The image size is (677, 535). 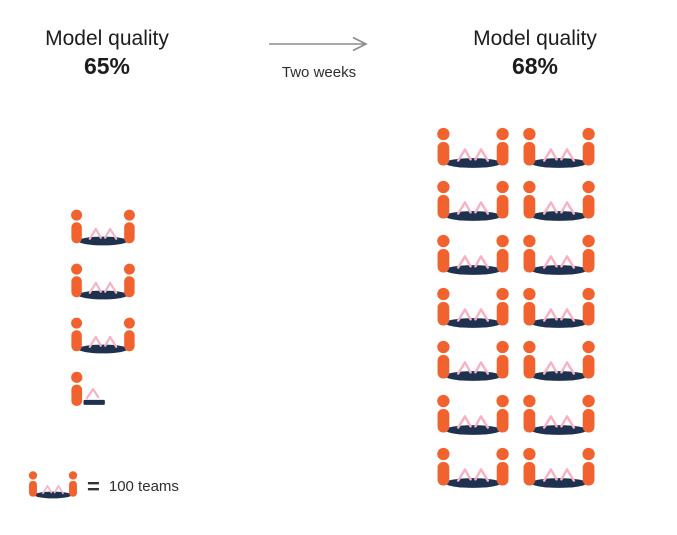 What do you see at coordinates (535, 66) in the screenshot?
I see `after-value: 68%` at bounding box center [535, 66].